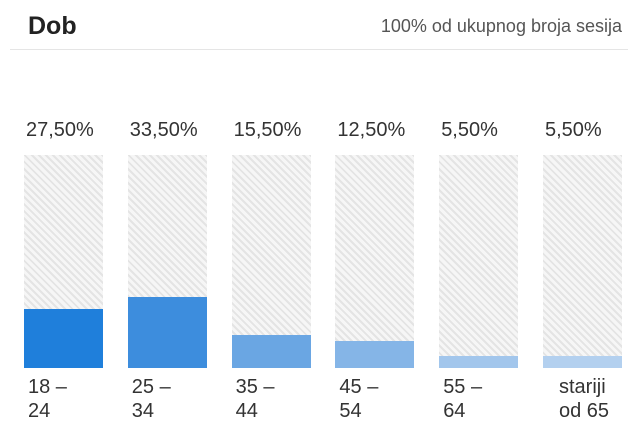 The height and width of the screenshot is (428, 638). What do you see at coordinates (163, 130) in the screenshot?
I see `value-label: 33,50%` at bounding box center [163, 130].